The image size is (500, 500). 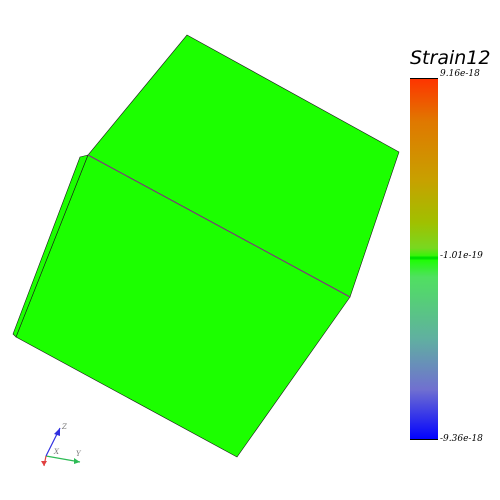 What do you see at coordinates (56, 452) in the screenshot?
I see `x-axis-label: X` at bounding box center [56, 452].